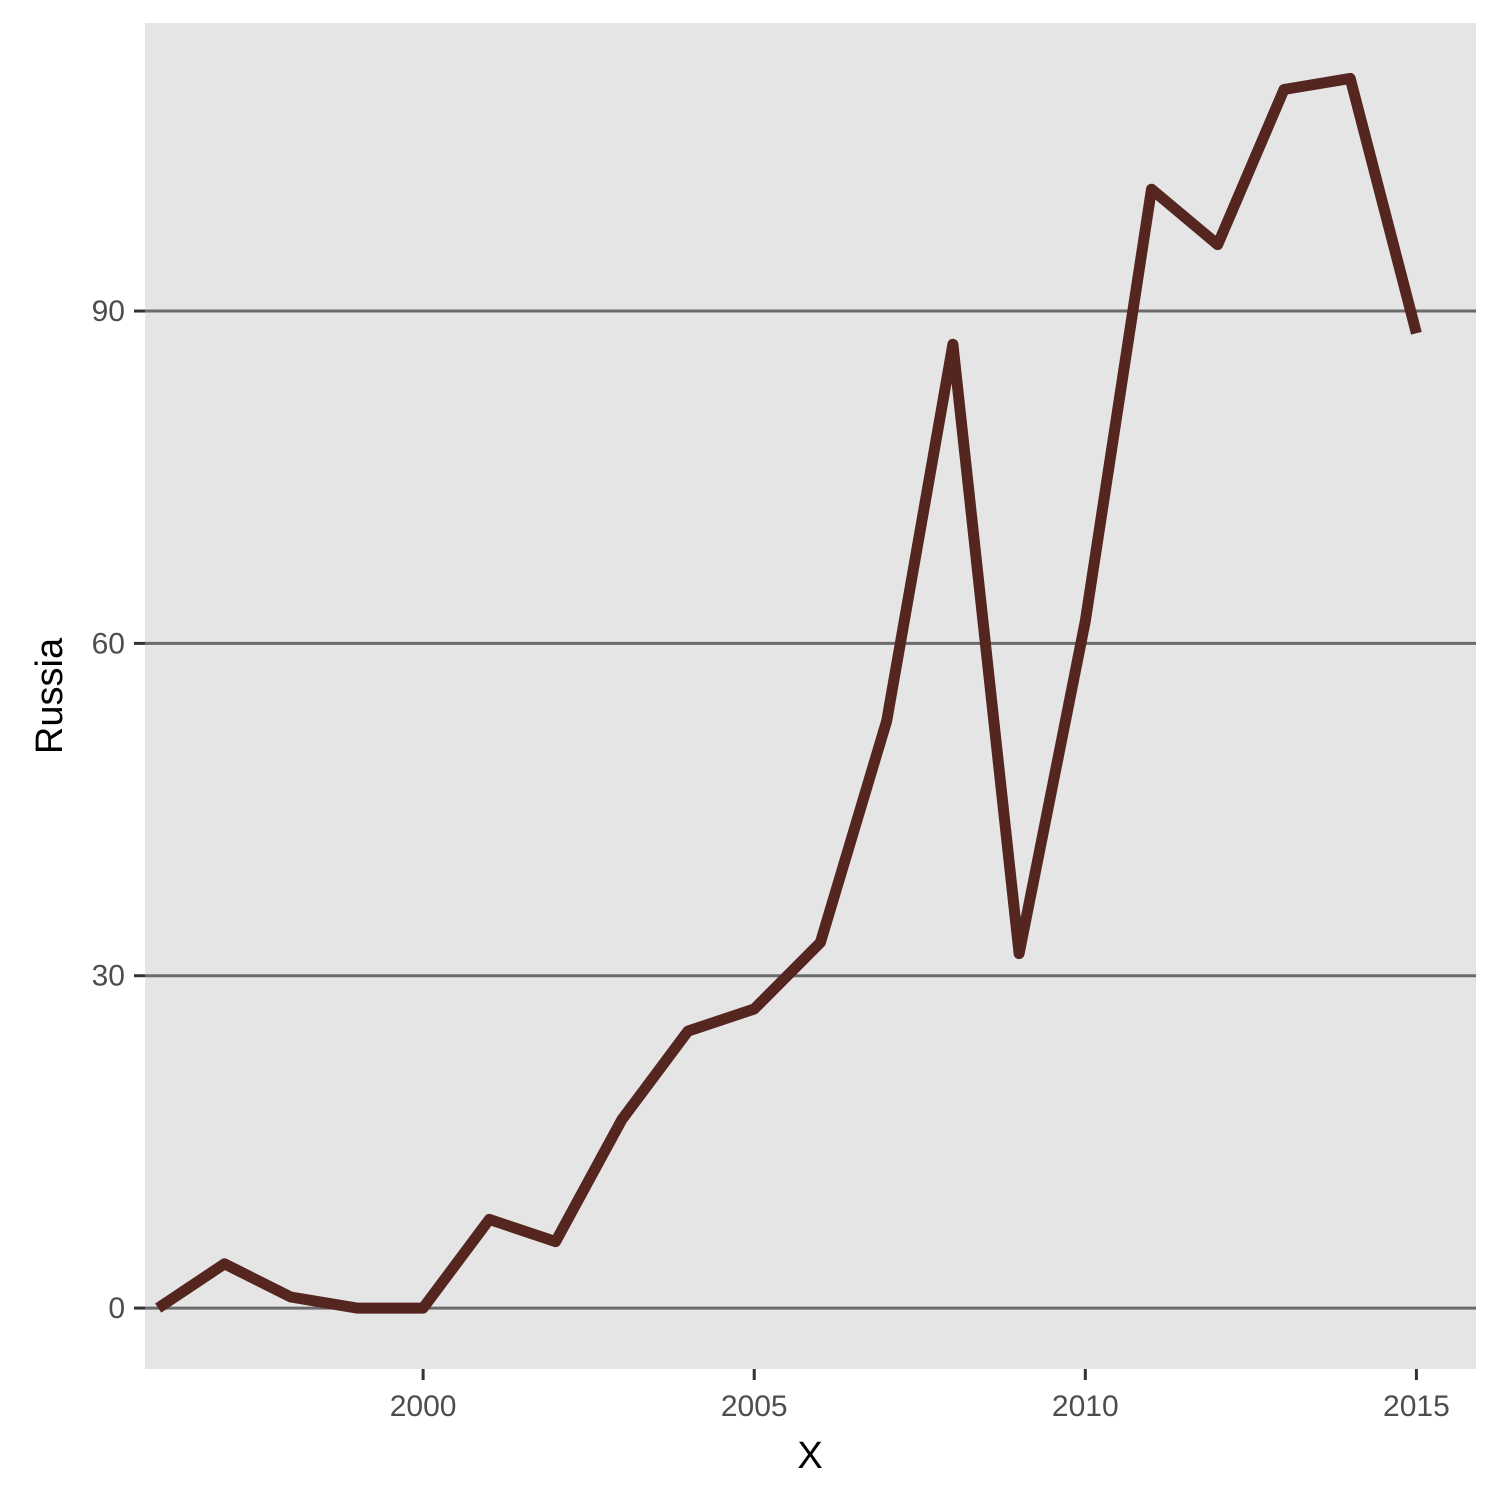 This screenshot has width=1500, height=1500. I want to click on y-tick-label: 90, so click(108, 311).